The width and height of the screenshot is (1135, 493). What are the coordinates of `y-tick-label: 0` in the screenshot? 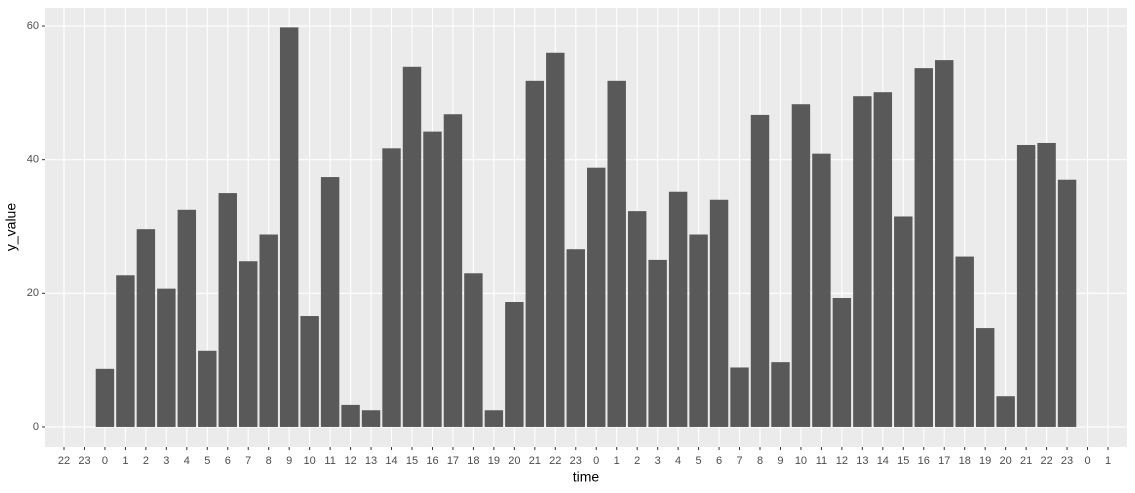 It's located at (36, 427).